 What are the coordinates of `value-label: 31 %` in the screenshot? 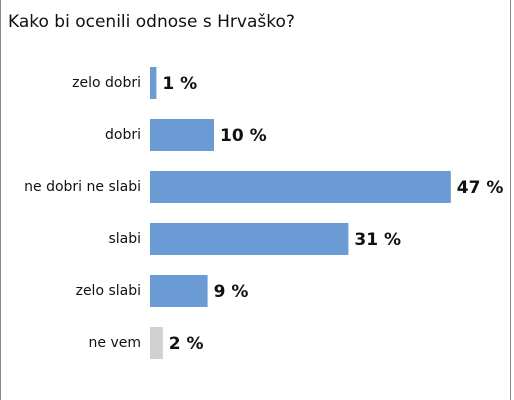 It's located at (377, 240).